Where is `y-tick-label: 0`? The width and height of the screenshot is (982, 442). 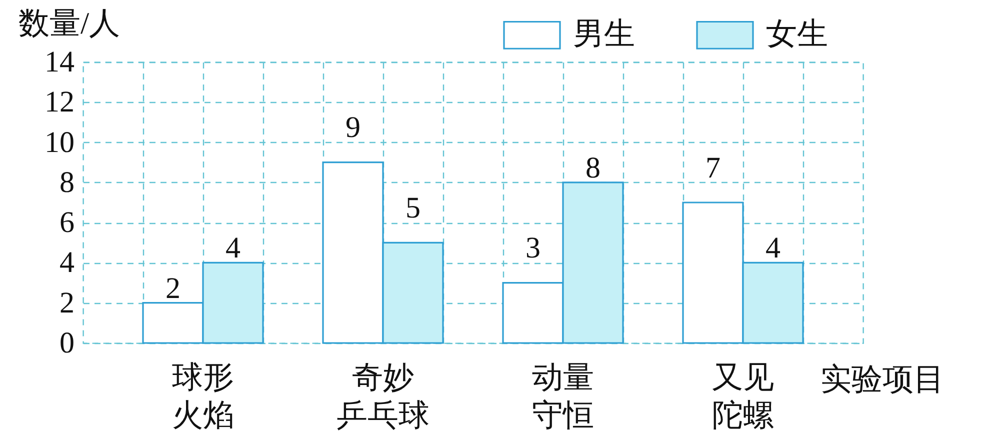
y-tick-label: 0 is located at coordinates (67, 343).